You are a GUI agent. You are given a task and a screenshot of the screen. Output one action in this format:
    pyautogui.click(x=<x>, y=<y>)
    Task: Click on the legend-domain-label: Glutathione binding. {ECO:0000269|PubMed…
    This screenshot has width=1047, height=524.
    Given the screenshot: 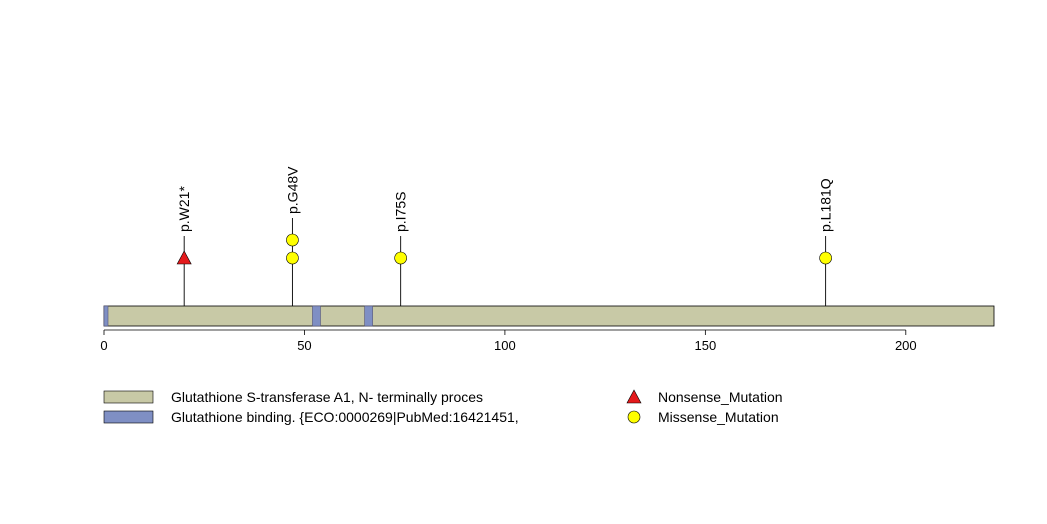 What is the action you would take?
    pyautogui.click(x=345, y=417)
    